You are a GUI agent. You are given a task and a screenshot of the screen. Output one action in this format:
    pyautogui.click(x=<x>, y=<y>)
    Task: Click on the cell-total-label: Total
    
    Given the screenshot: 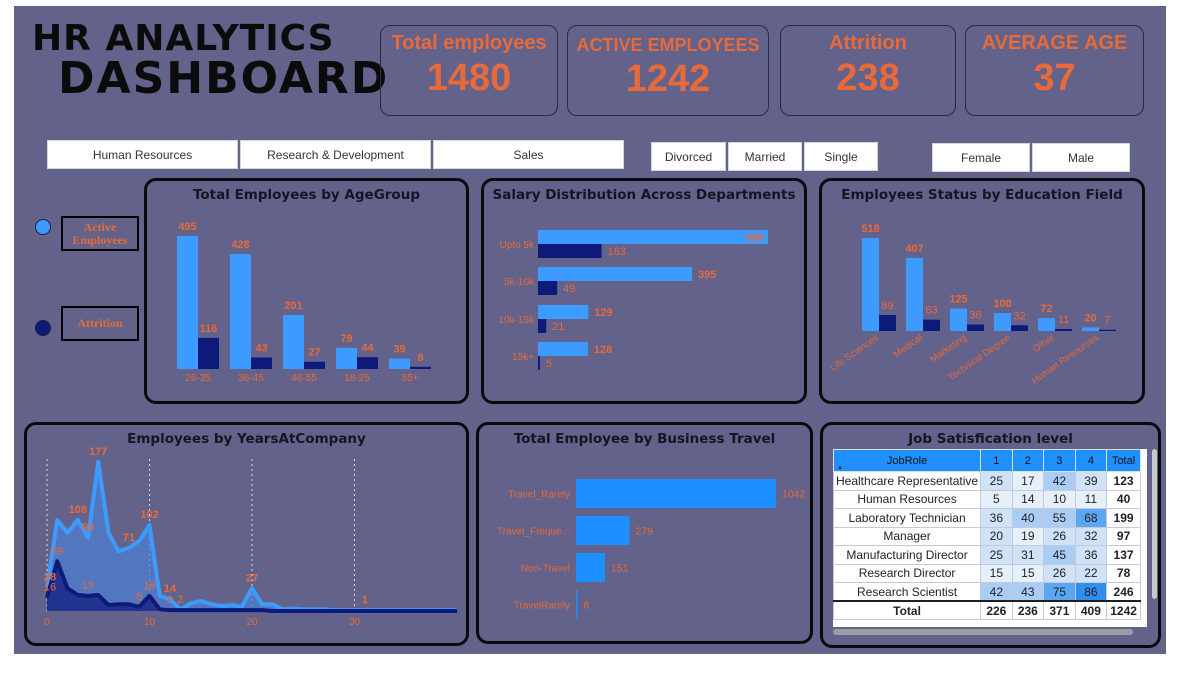 What is the action you would take?
    pyautogui.click(x=907, y=610)
    